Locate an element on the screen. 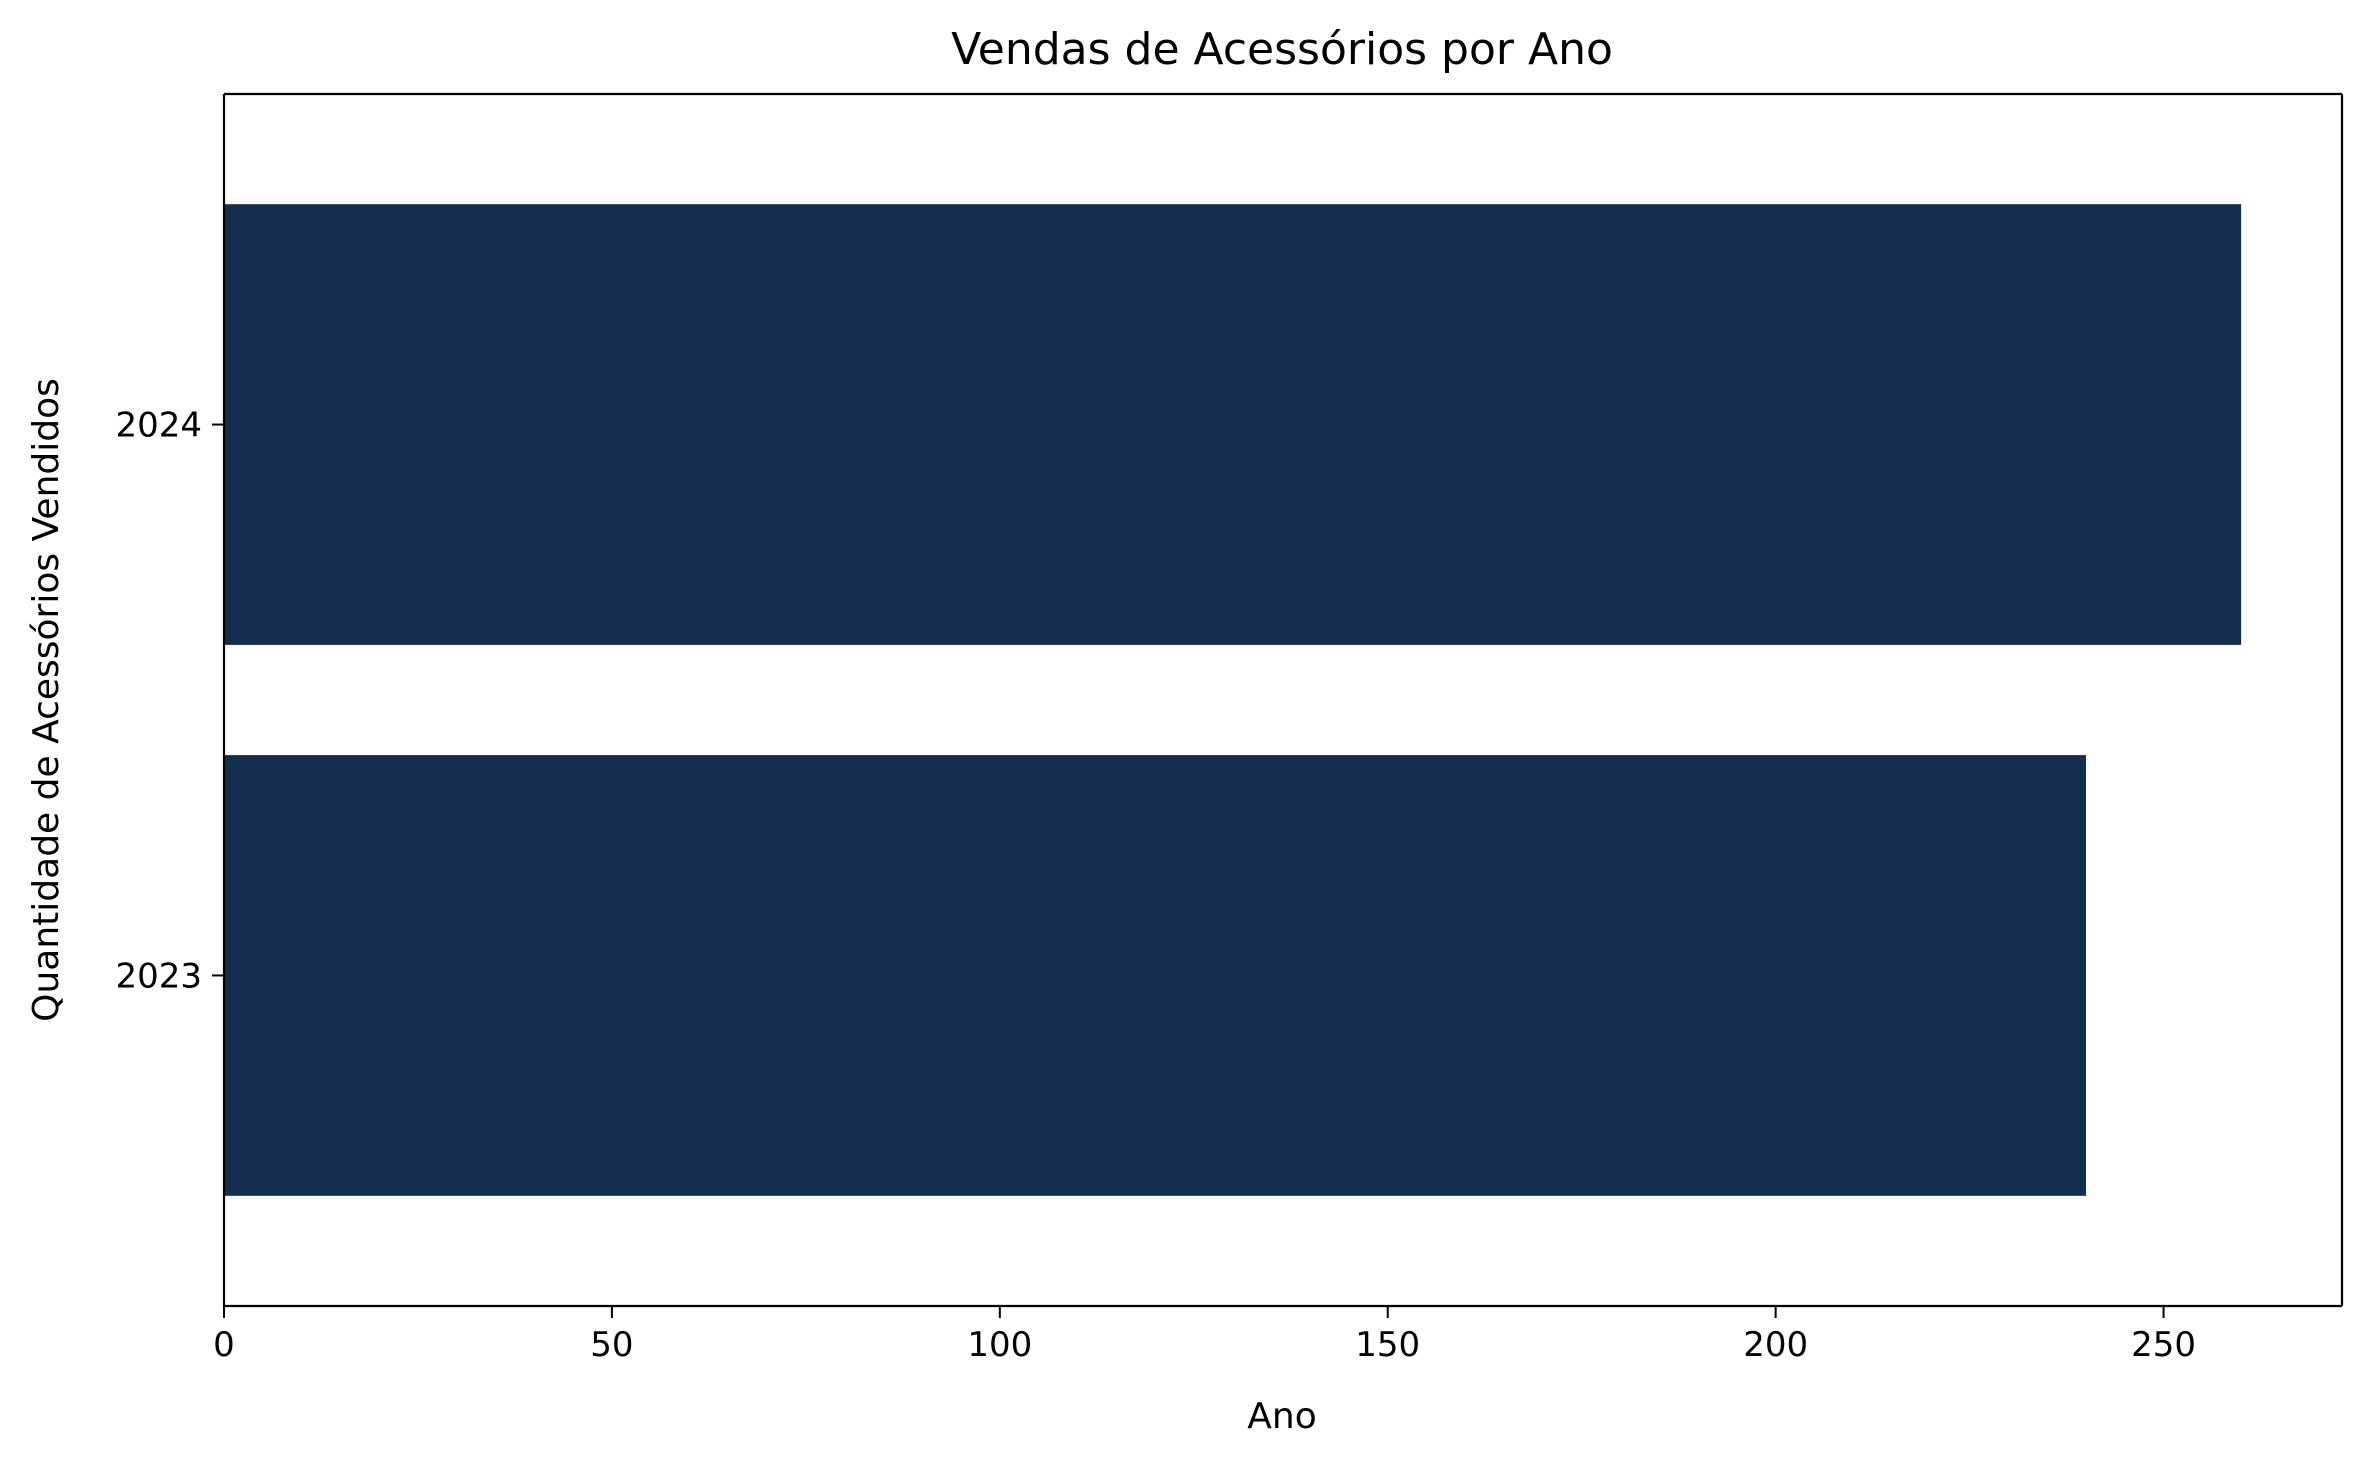 The height and width of the screenshot is (1466, 2370). y-tick-label: 2024 is located at coordinates (158, 426).